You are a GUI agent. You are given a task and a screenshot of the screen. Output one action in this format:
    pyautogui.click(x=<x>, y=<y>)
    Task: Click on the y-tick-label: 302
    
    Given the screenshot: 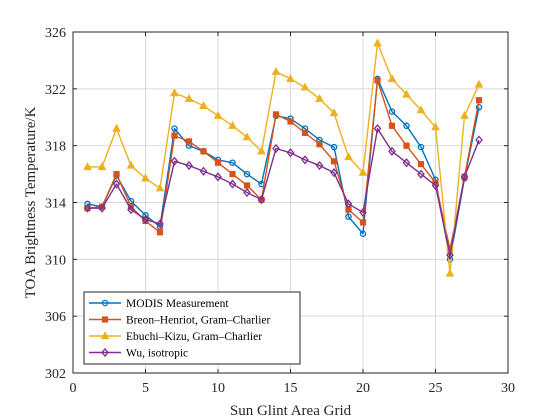 What is the action you would take?
    pyautogui.click(x=55, y=374)
    